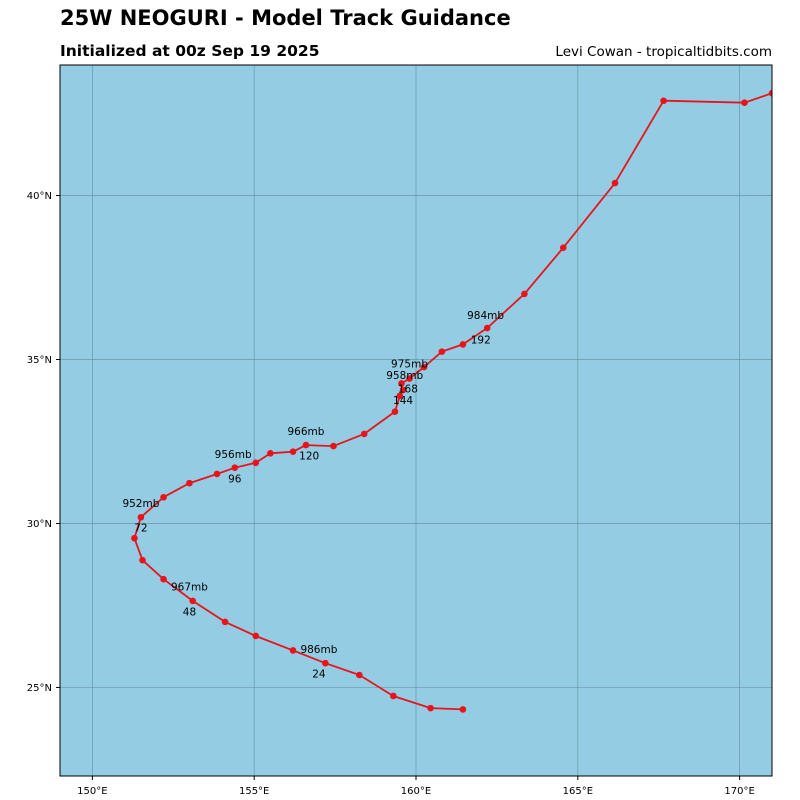 The height and width of the screenshot is (800, 800). I want to click on x-tick-label: 160°E, so click(416, 791).